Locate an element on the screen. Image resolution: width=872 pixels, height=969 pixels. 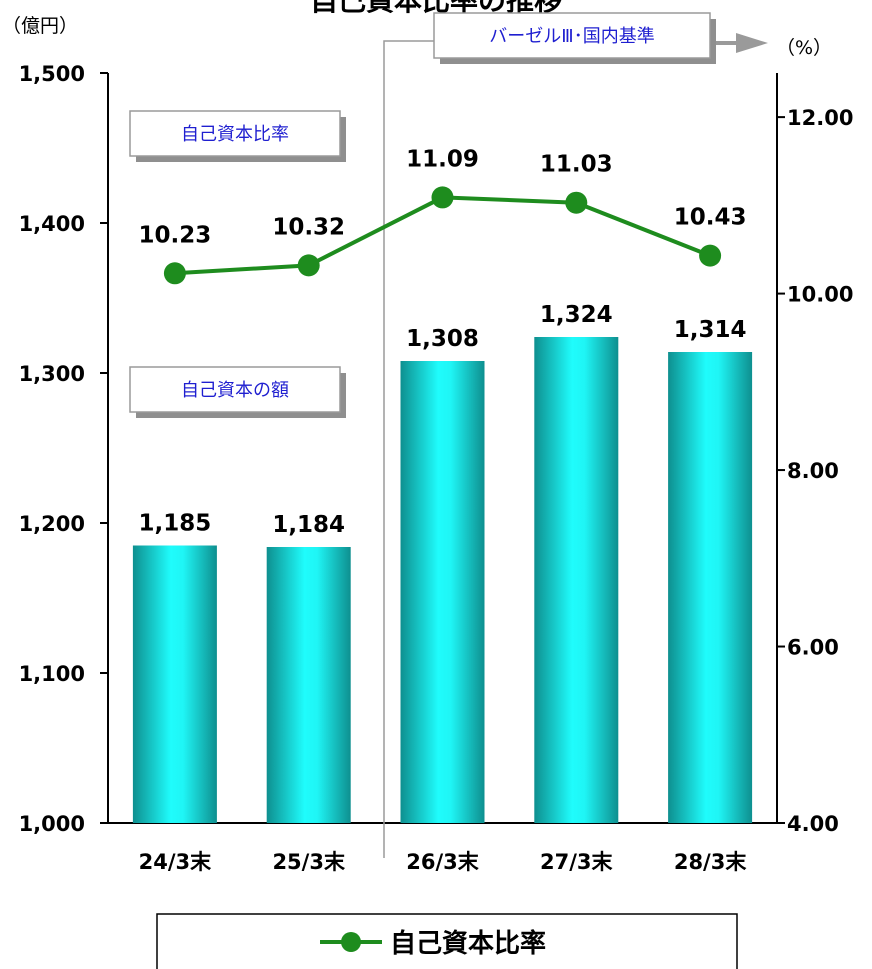
ratio-value-label: 10.32 is located at coordinates (308, 227).